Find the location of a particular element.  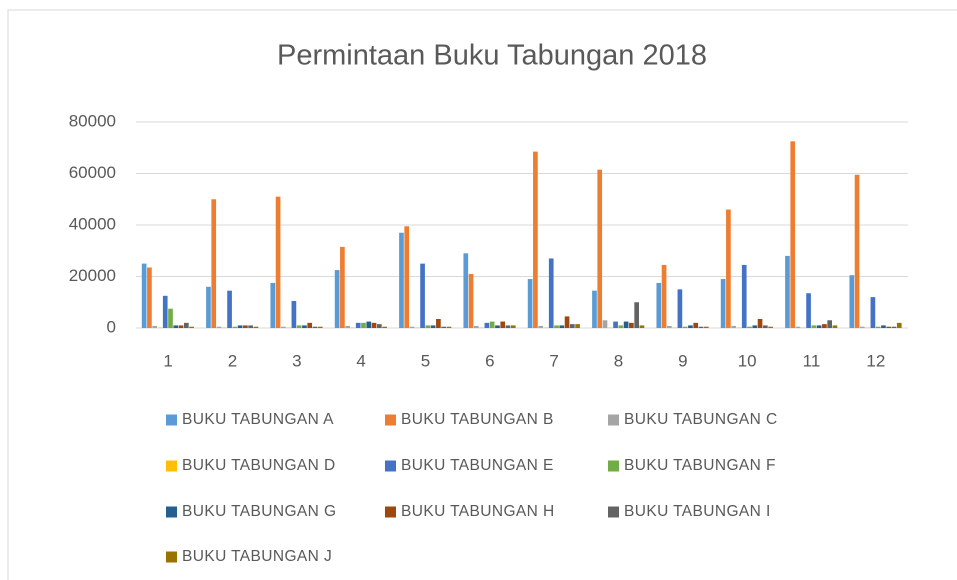

x-tick-label: 4 is located at coordinates (360, 360).